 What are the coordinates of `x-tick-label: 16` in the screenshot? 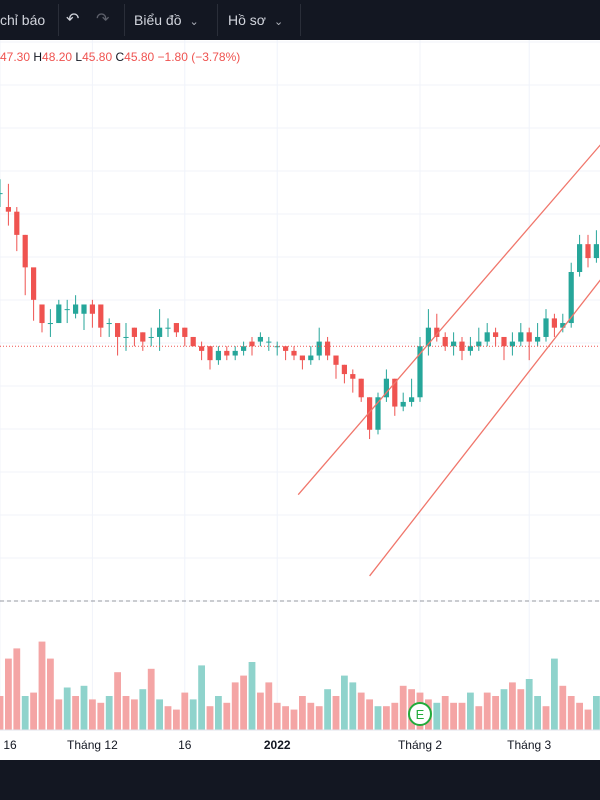 It's located at (185, 745).